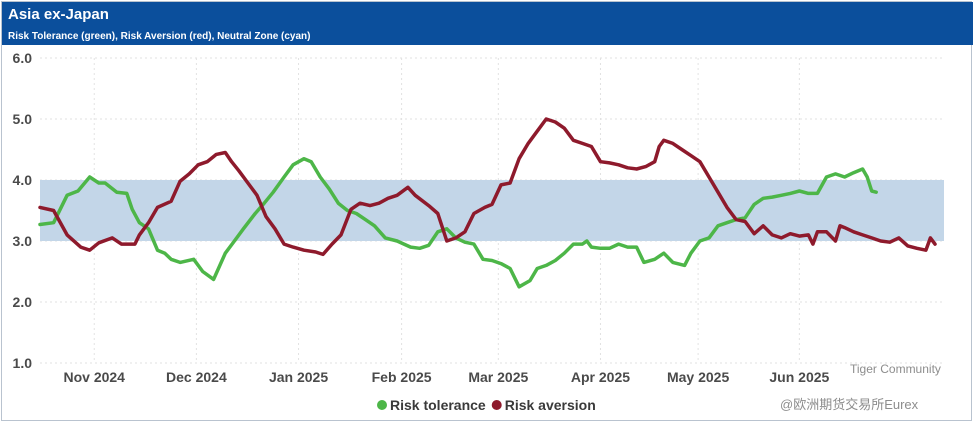 This screenshot has width=975, height=424. What do you see at coordinates (58, 14) in the screenshot?
I see `chart-title: Asia ex-Japan` at bounding box center [58, 14].